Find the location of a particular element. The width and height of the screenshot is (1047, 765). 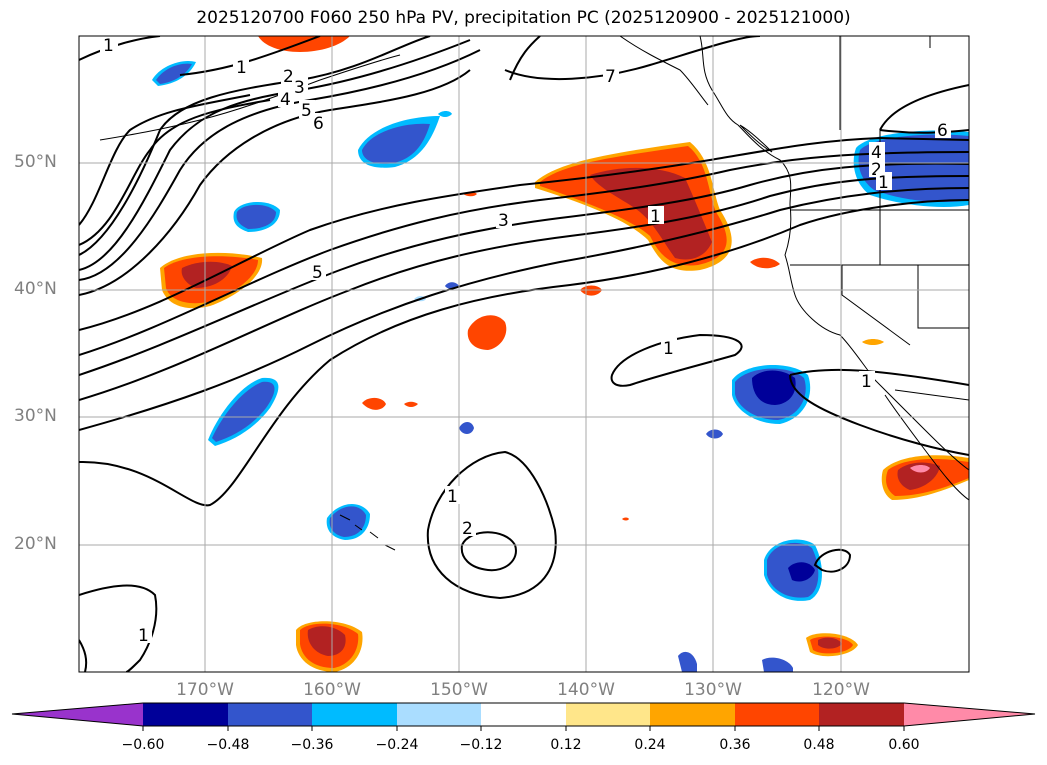

positive-anomaly-central-small is located at coordinates (487, 332).